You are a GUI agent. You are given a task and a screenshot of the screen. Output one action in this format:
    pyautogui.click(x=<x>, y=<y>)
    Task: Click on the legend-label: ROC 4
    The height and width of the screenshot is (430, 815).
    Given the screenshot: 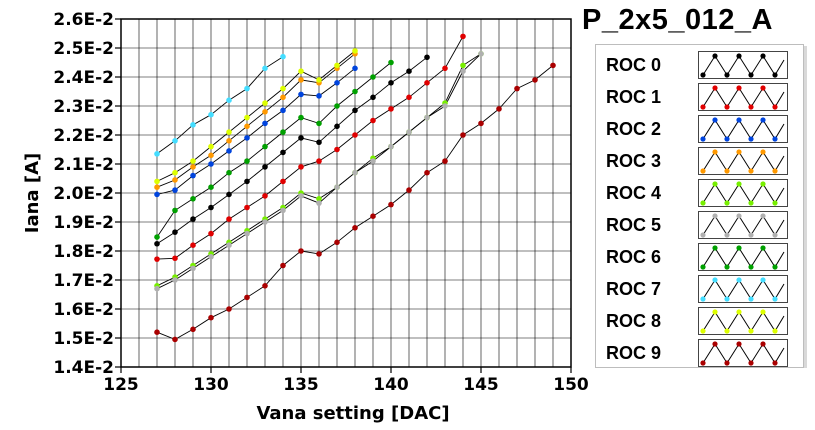 What is the action you would take?
    pyautogui.click(x=634, y=193)
    